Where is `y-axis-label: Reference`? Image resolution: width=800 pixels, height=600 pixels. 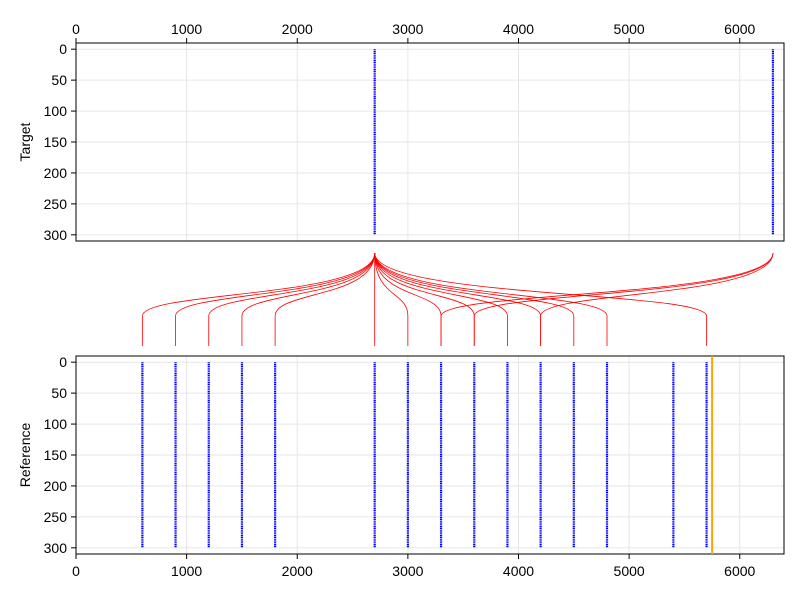
y-axis-label: Reference is located at coordinates (25, 454).